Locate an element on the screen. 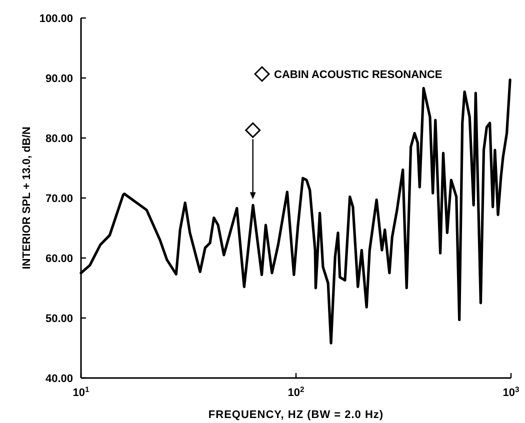 This screenshot has height=423, width=525. y-tick-label: 40.00 is located at coordinates (59, 378).